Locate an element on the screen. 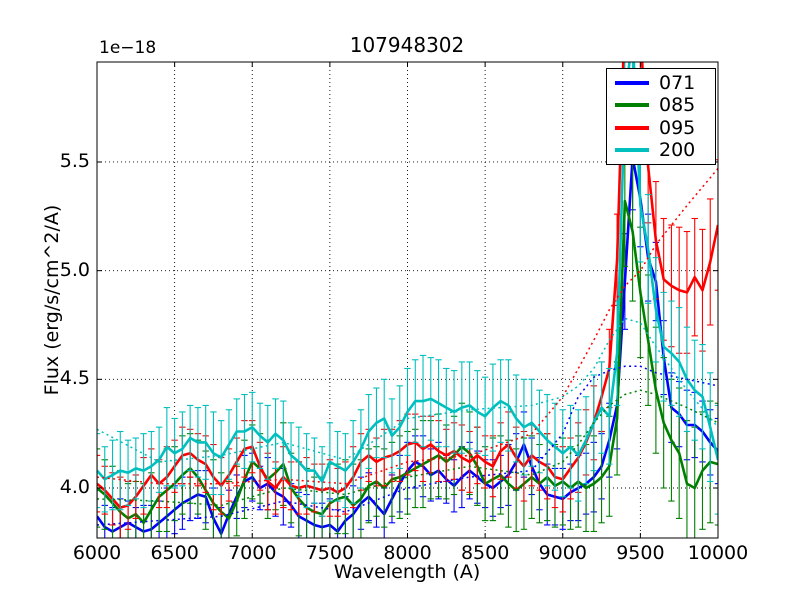 Image resolution: width=800 pixels, height=600 pixels. x-tick-label-8500: 8500 is located at coordinates (485, 553).